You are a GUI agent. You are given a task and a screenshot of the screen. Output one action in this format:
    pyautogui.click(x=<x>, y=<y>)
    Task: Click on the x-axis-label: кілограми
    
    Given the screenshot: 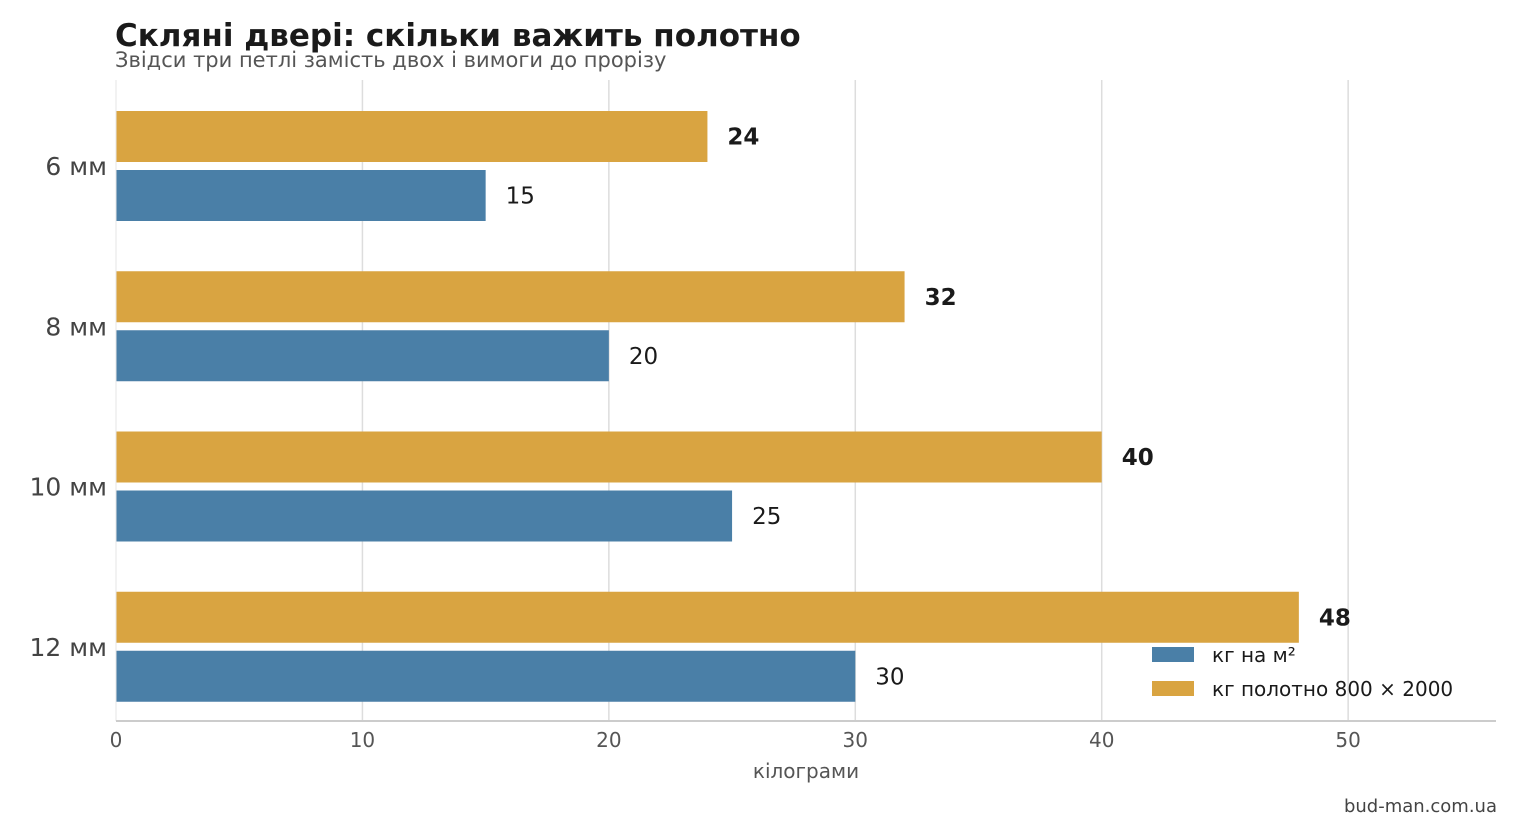 What is the action you would take?
    pyautogui.click(x=806, y=771)
    